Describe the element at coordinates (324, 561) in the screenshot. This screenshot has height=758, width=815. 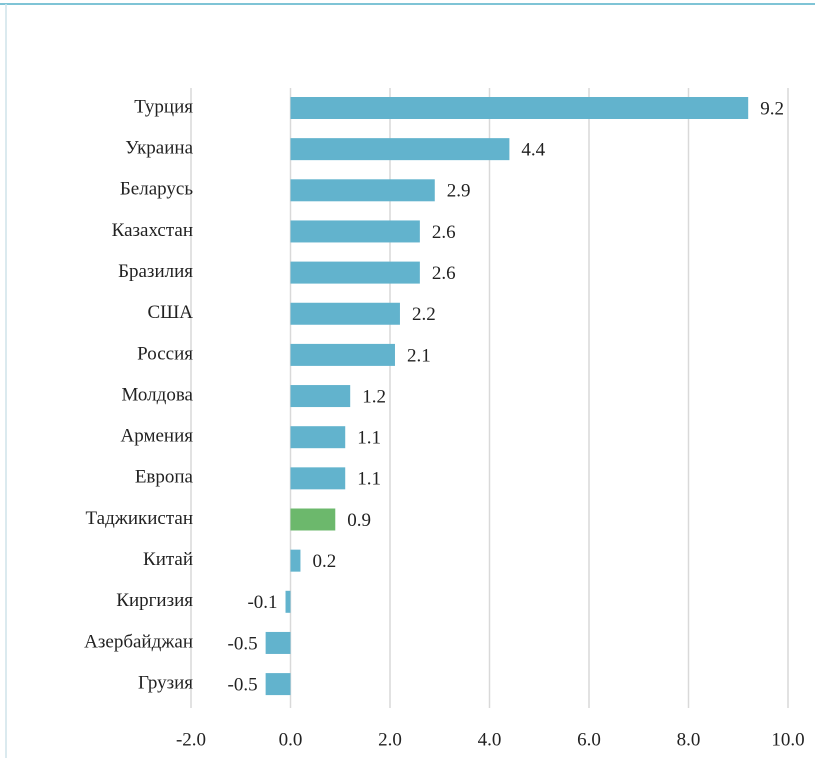
I see `data-label: 0.2` at that location.